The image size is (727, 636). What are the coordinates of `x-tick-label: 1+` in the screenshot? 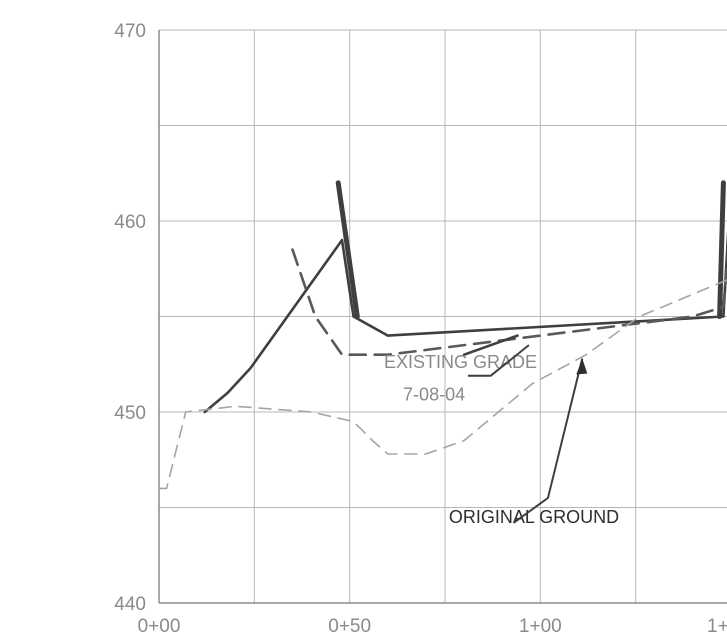 It's located at (717, 626).